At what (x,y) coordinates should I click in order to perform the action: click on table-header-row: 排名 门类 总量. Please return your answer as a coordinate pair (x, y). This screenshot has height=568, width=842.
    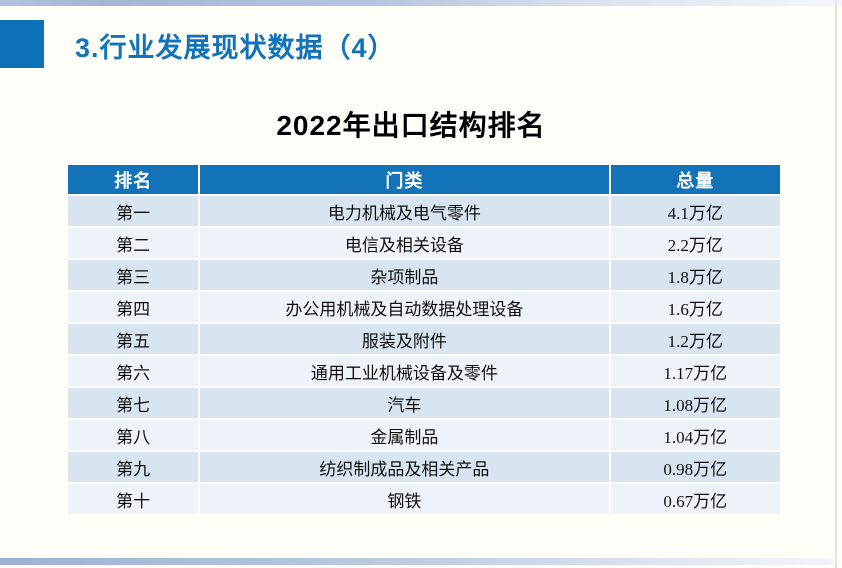
    Looking at the image, I should click on (424, 179).